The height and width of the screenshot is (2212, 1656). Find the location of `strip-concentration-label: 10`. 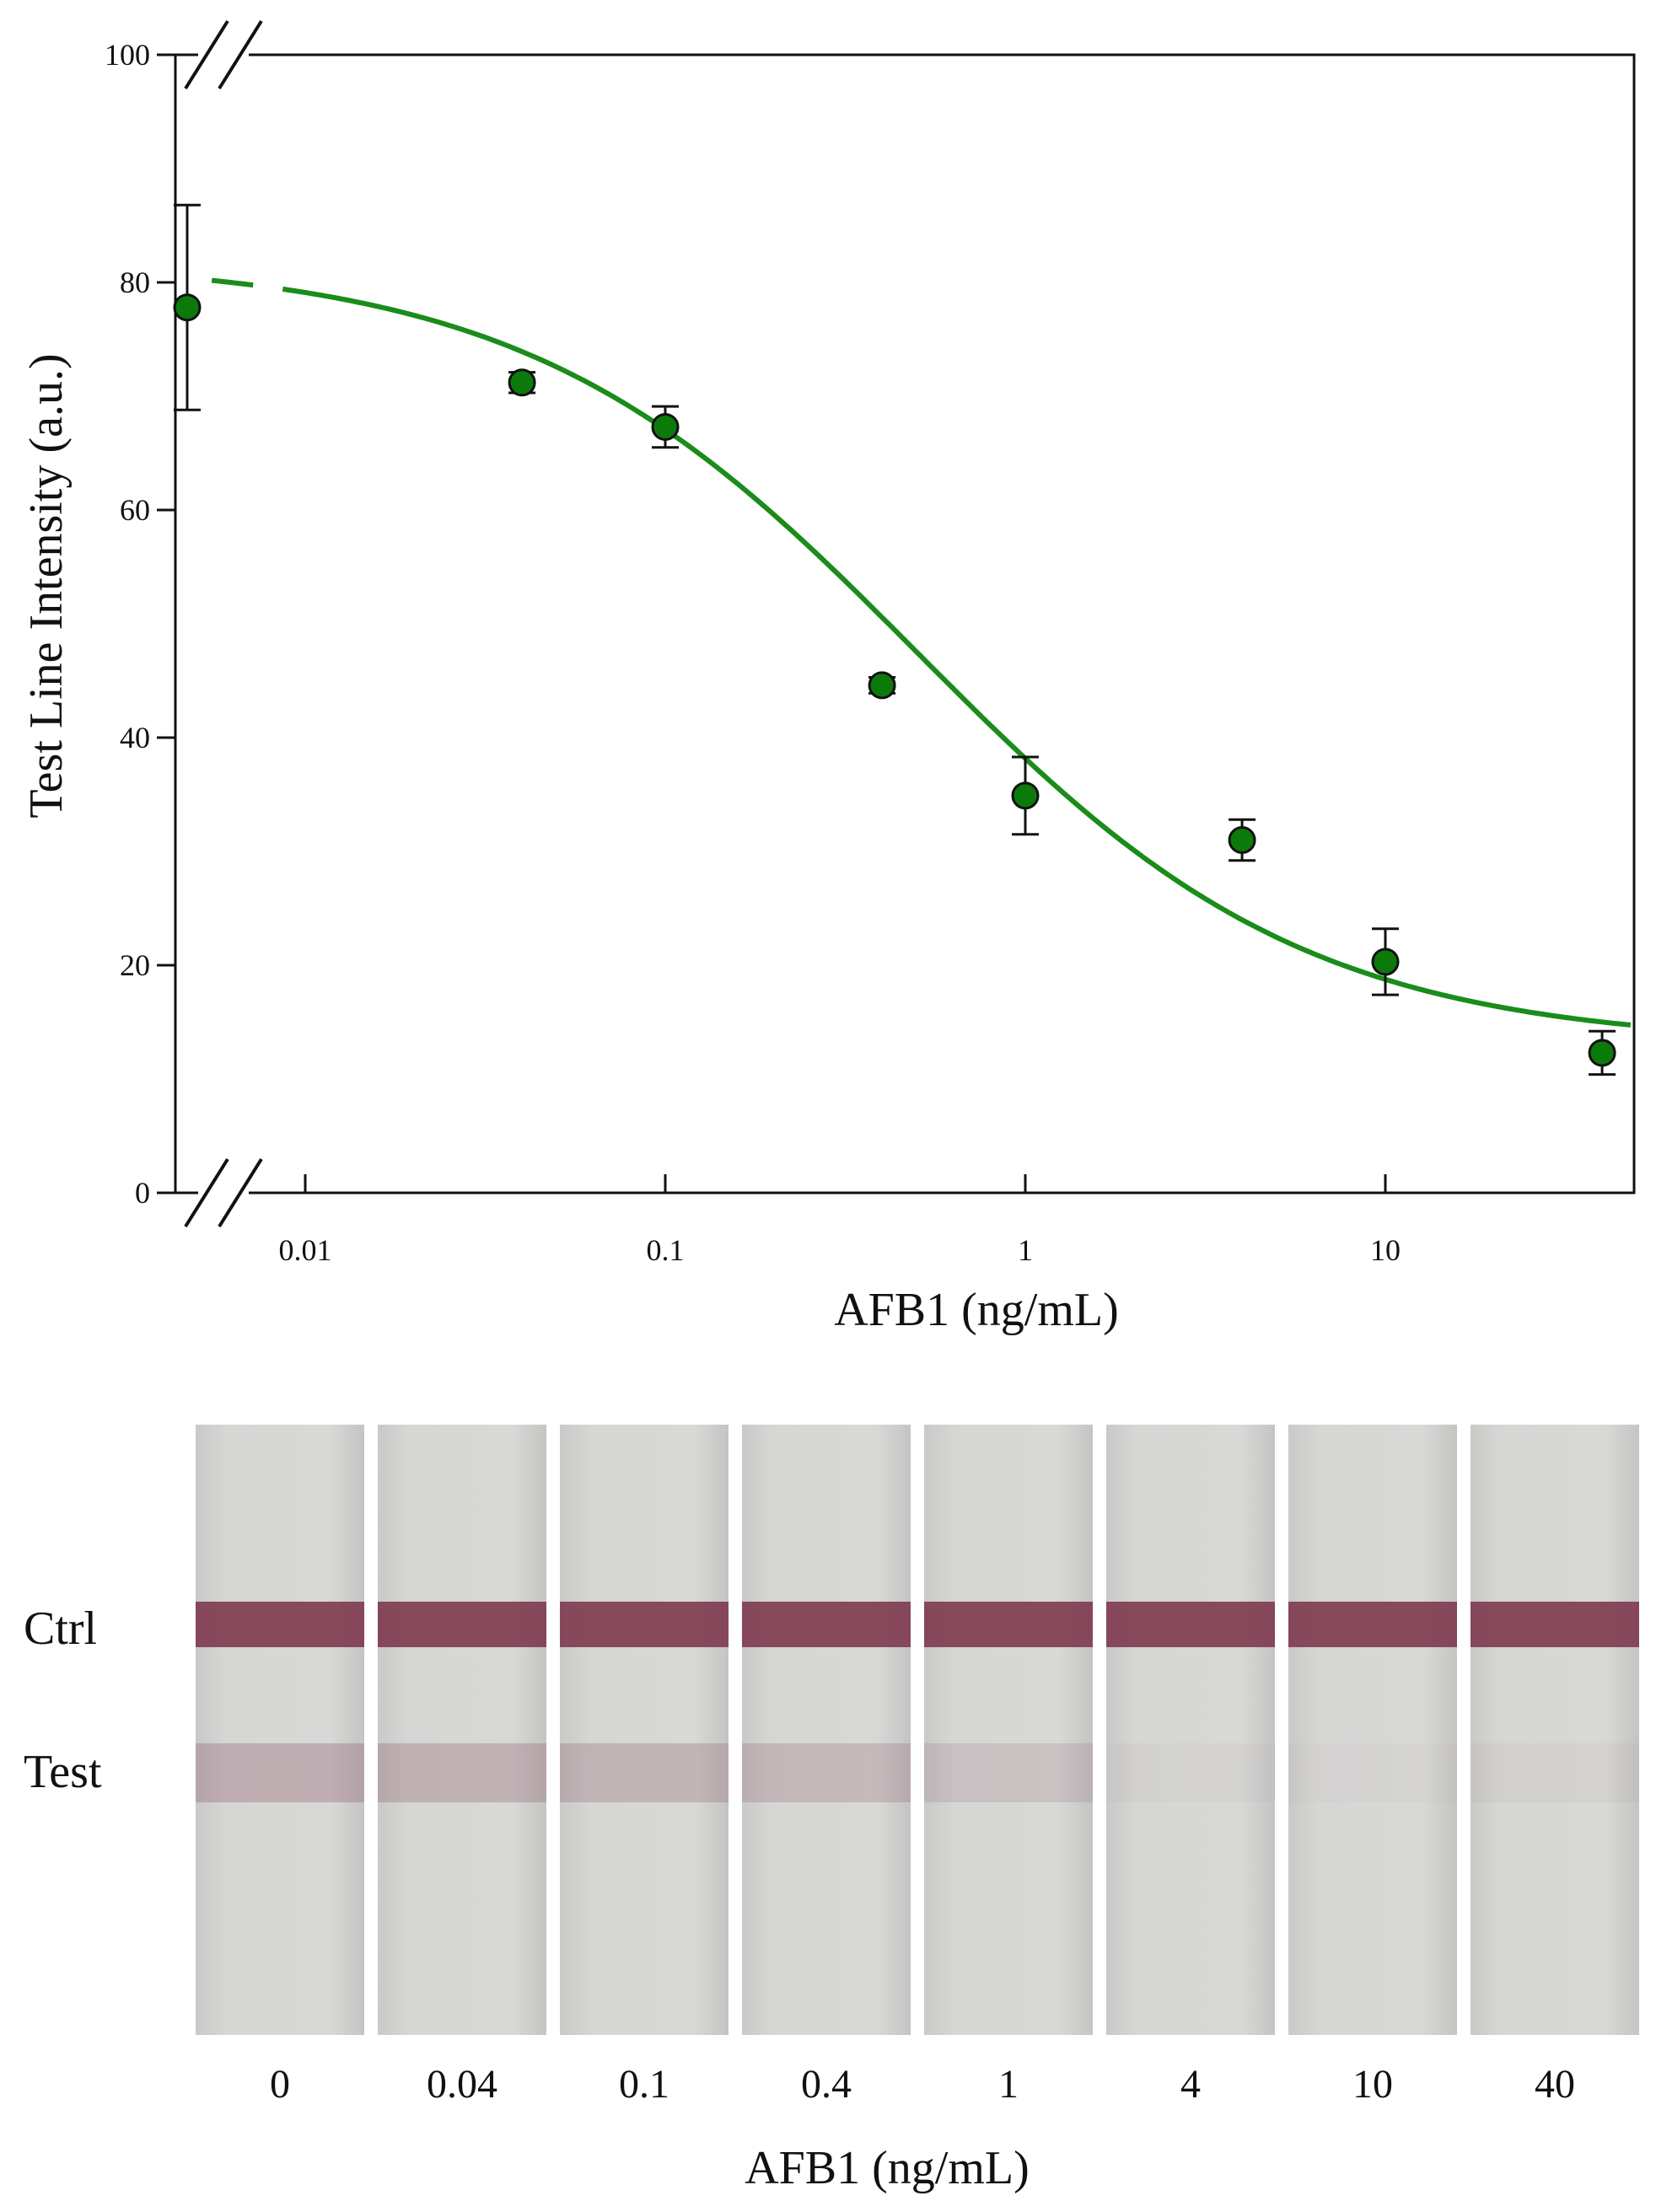

strip-concentration-label: 10 is located at coordinates (1372, 2084).